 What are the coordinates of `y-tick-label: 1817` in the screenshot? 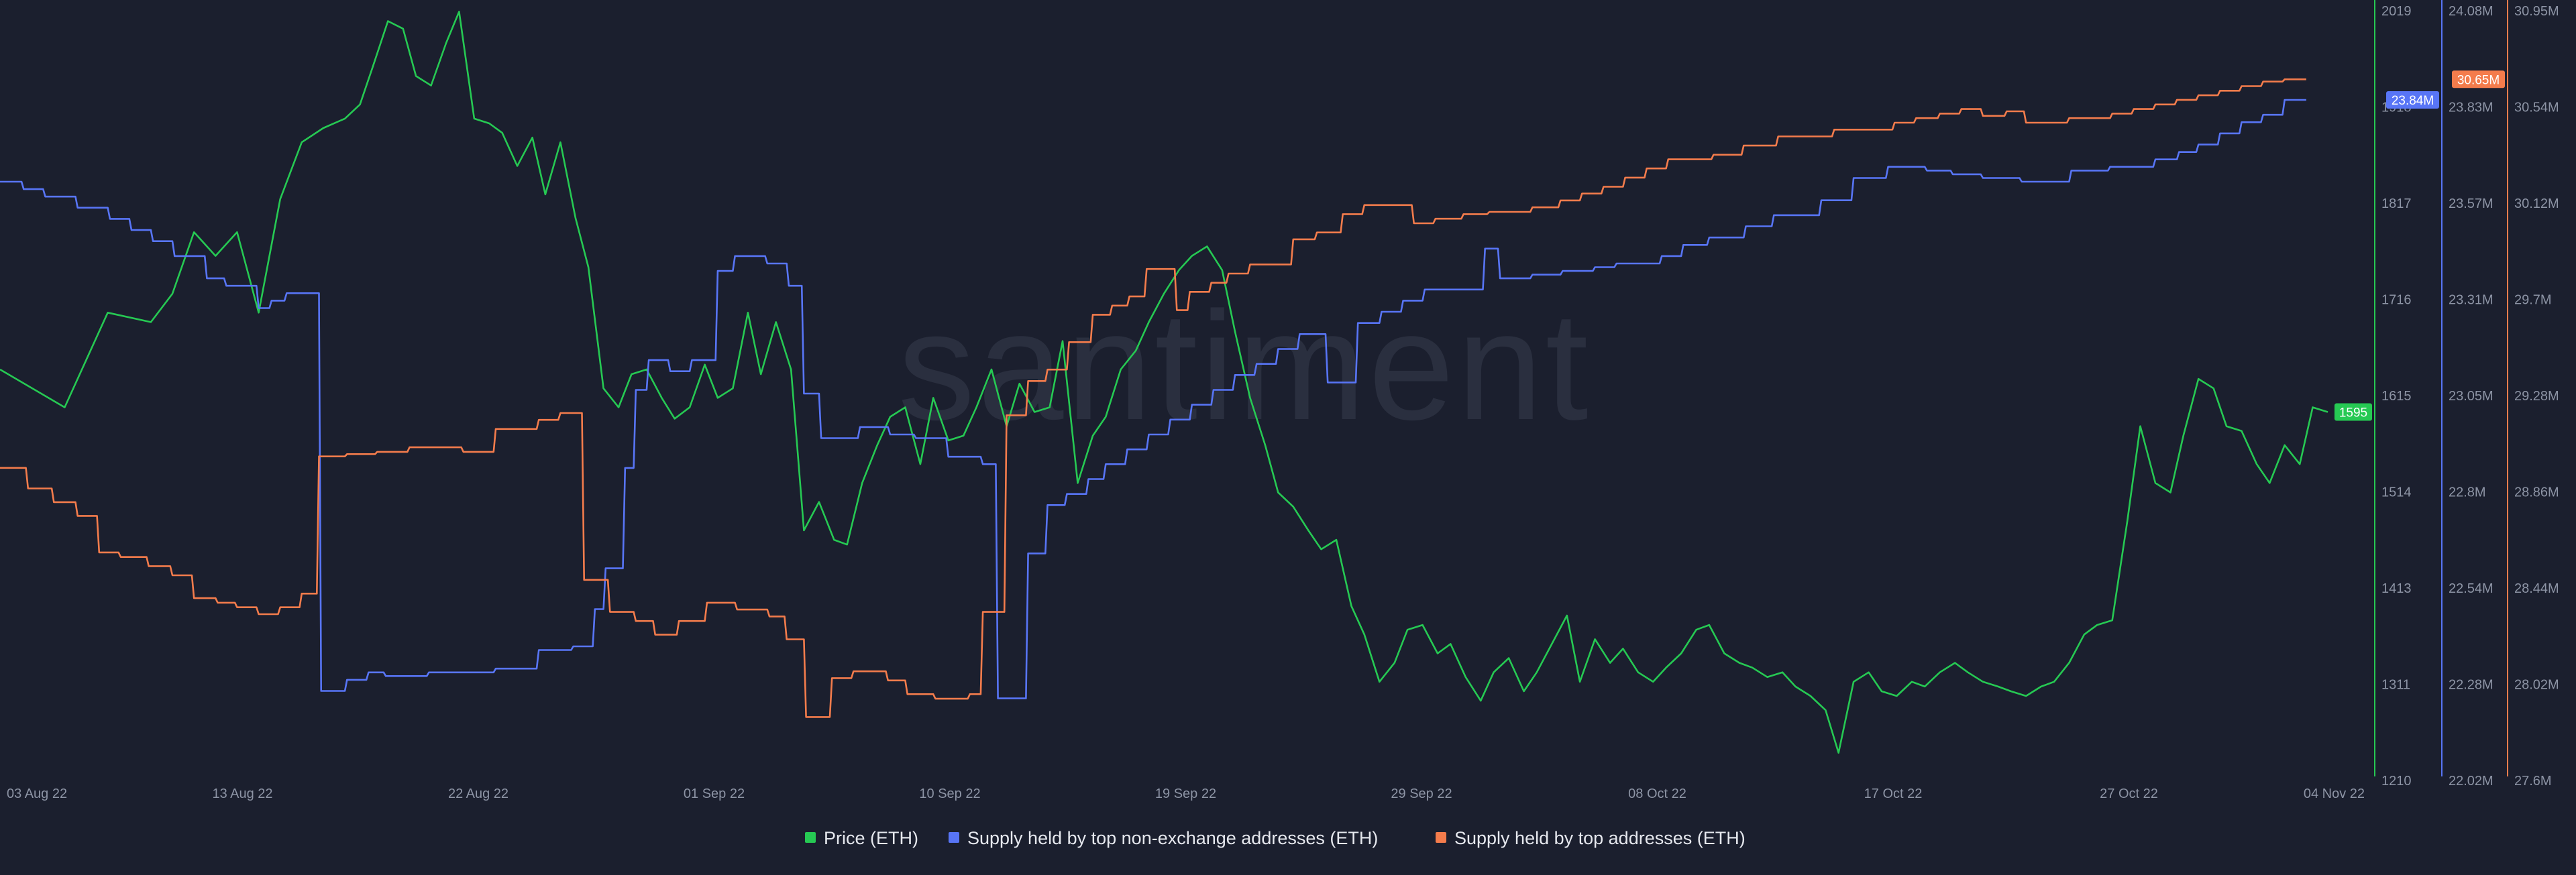 It's located at (2396, 203).